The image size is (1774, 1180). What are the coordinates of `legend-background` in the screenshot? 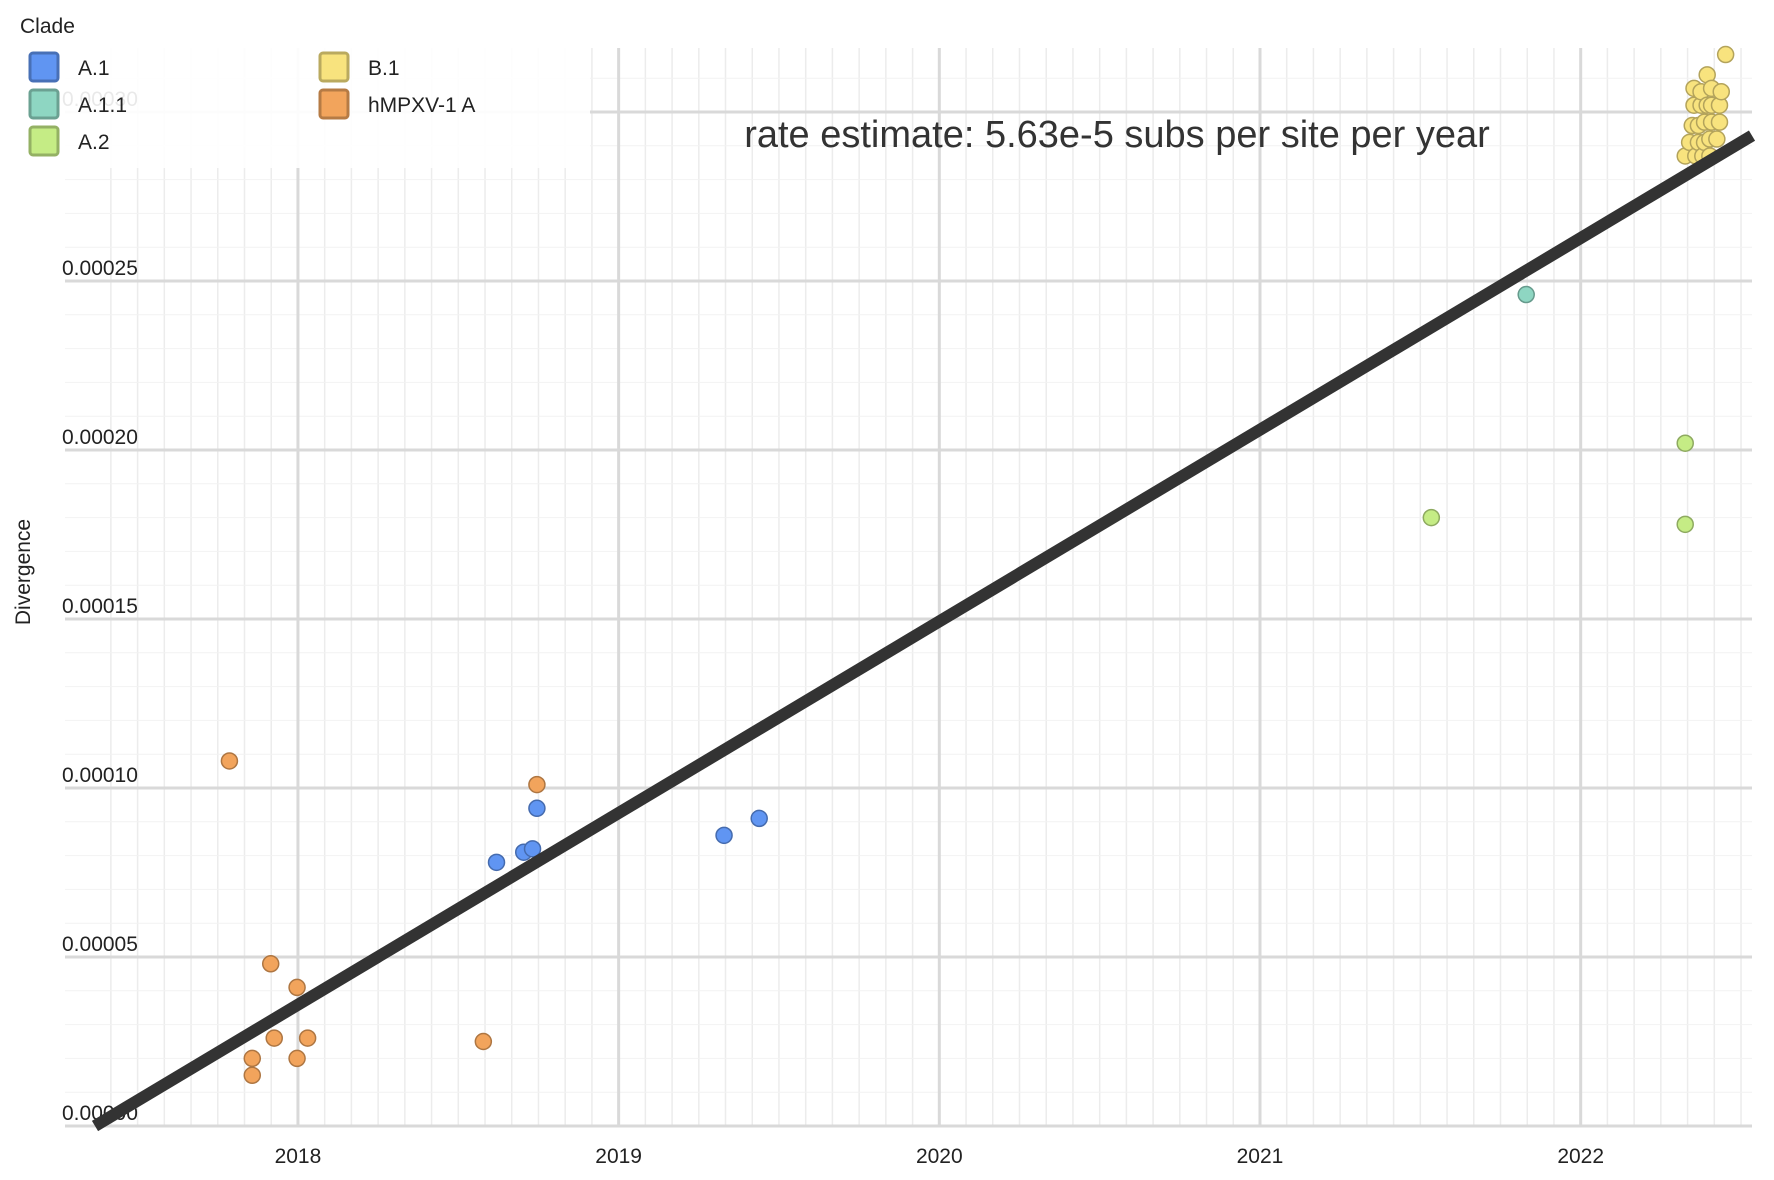 It's located at (295, 84).